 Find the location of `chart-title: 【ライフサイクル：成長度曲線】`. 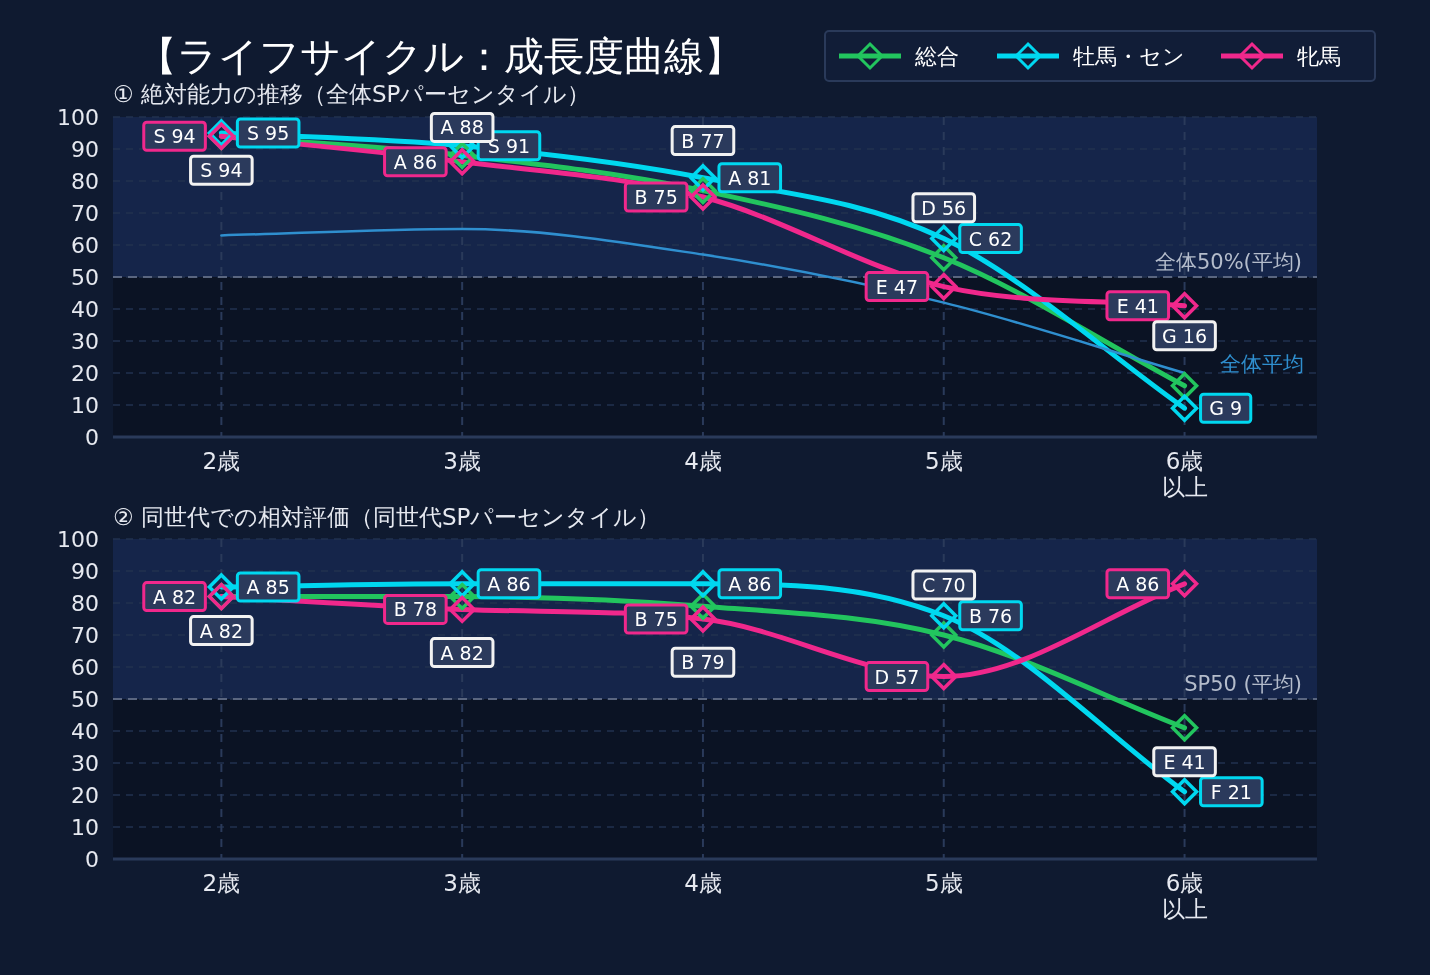

chart-title: 【ライフサイクル：成長度曲線】 is located at coordinates (440, 56).